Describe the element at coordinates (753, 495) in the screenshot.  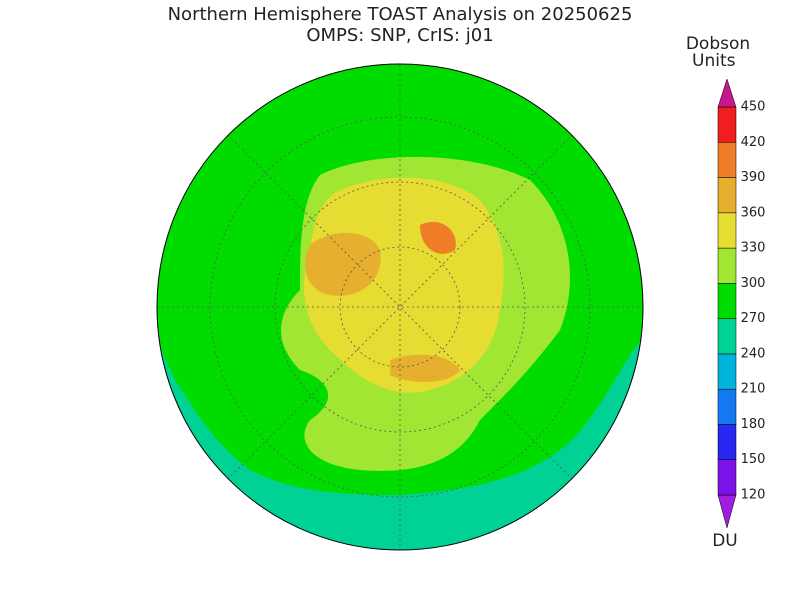
I see `colorbar-label: 120` at that location.